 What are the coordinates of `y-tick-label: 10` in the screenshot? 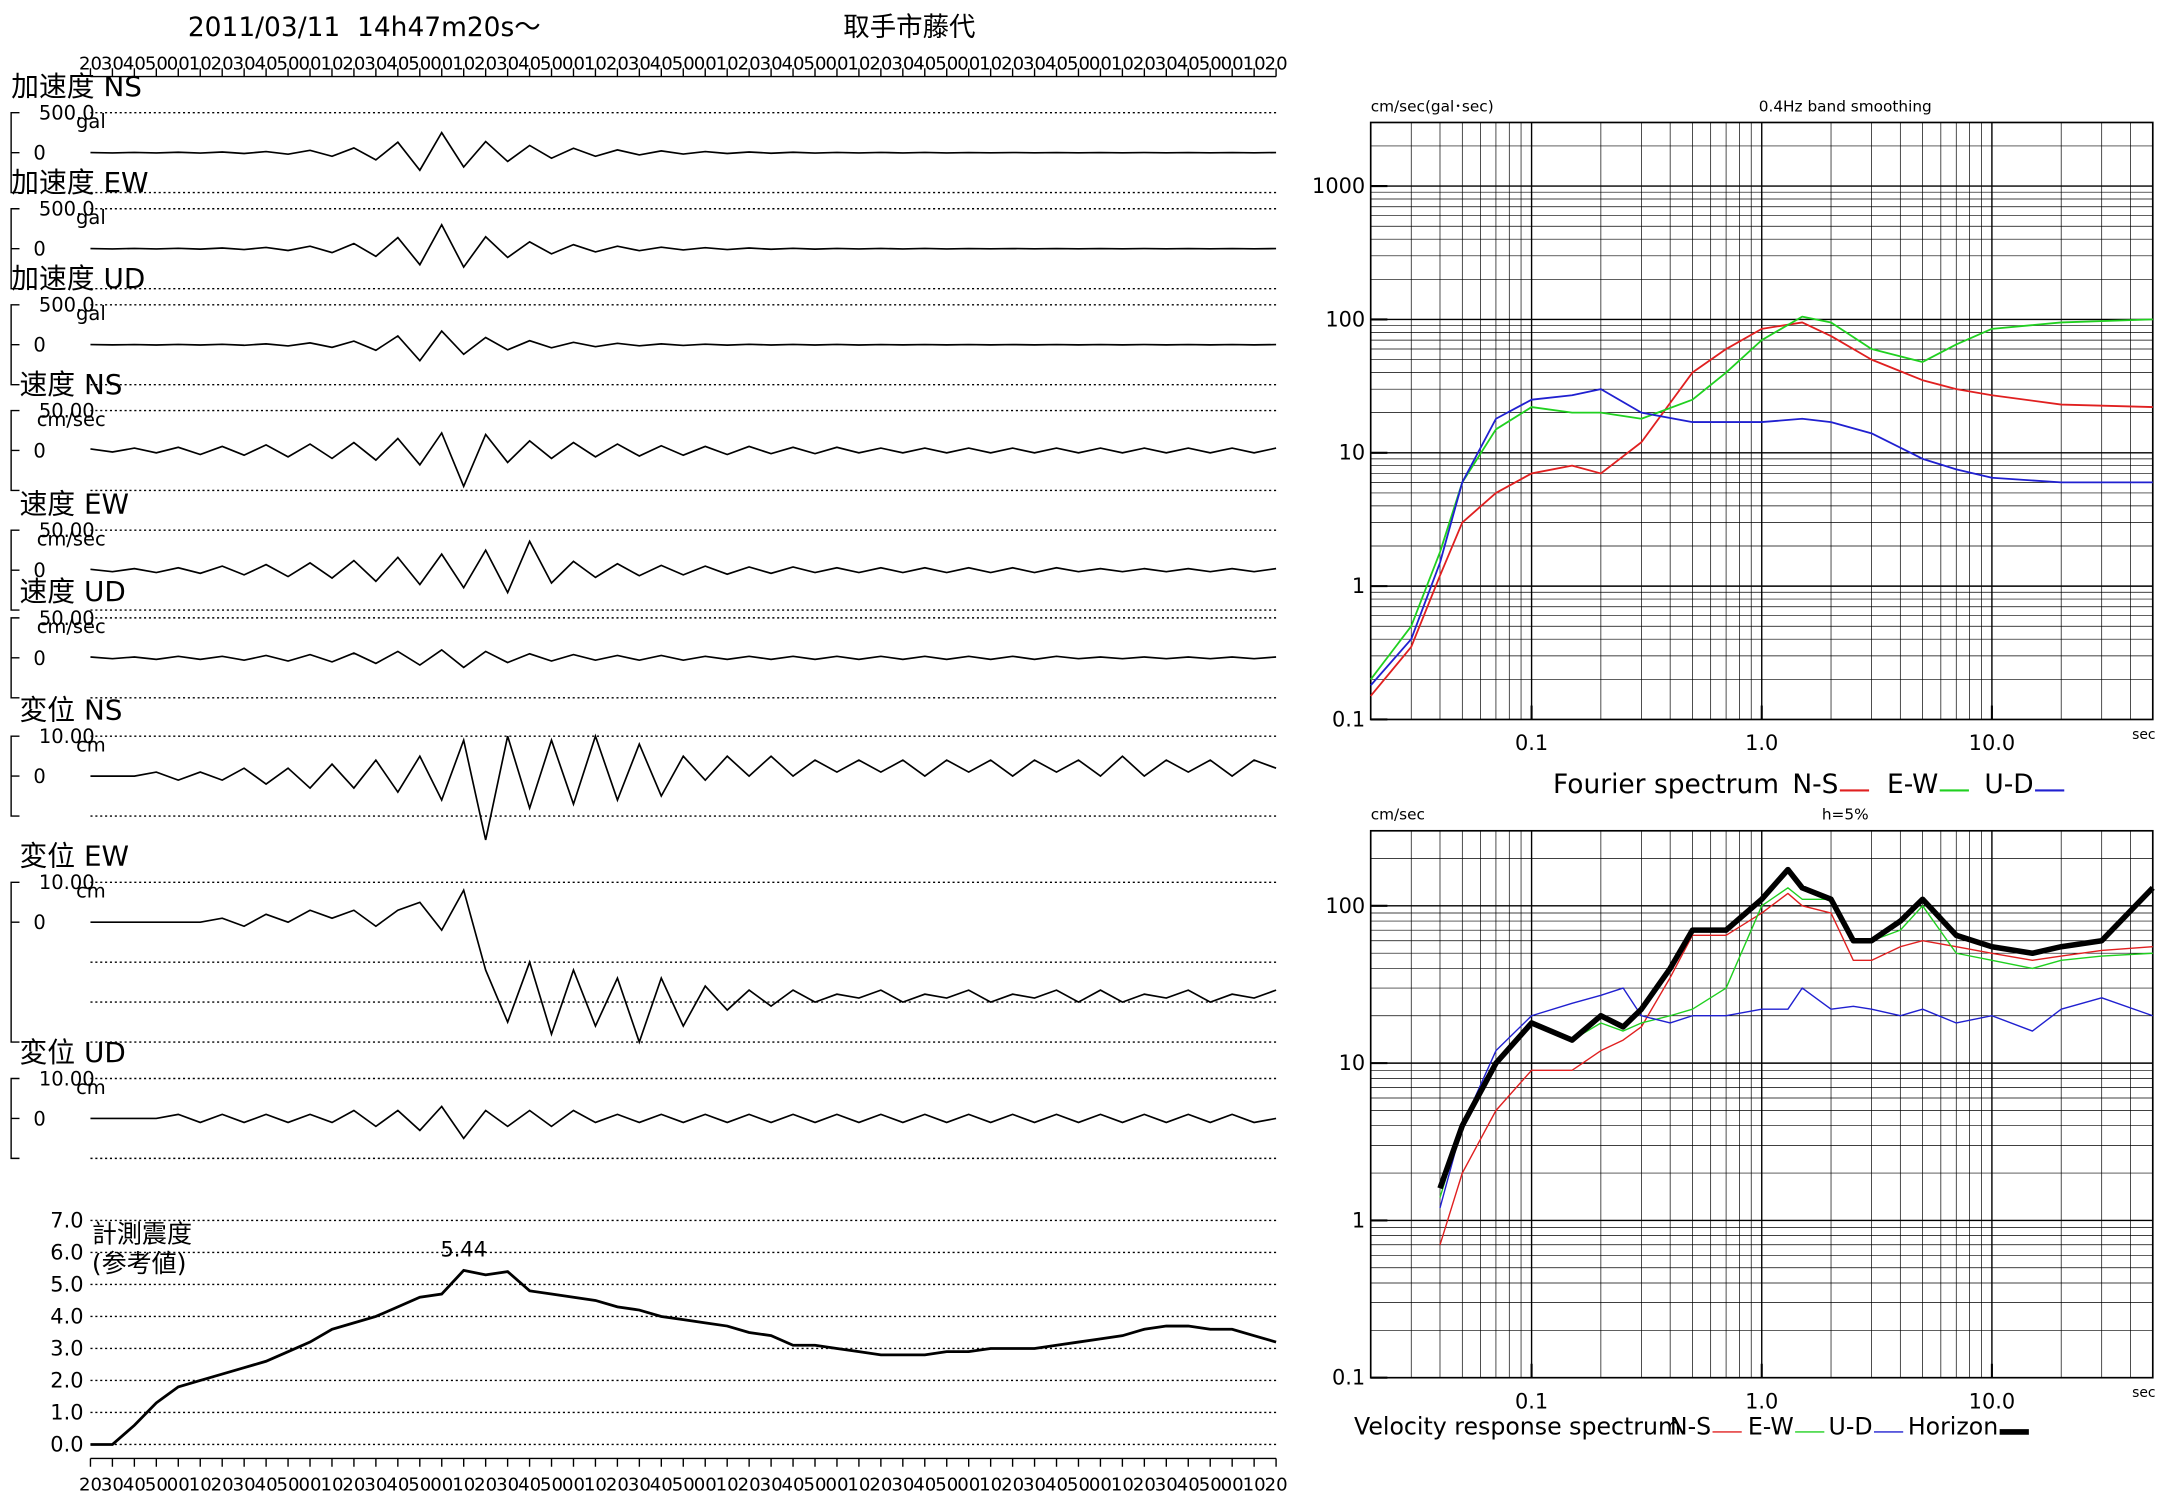 It's located at (1352, 1063).